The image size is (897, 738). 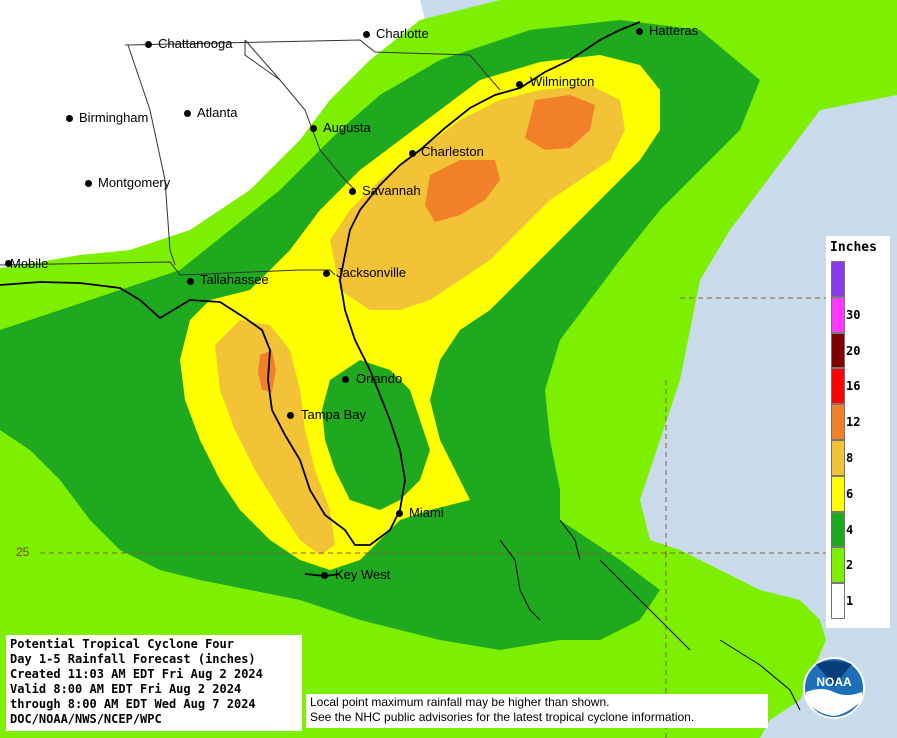 What do you see at coordinates (86, 719) in the screenshot?
I see `info-line-agency: DOC/NOAA/NWS/NCEP/WPC` at bounding box center [86, 719].